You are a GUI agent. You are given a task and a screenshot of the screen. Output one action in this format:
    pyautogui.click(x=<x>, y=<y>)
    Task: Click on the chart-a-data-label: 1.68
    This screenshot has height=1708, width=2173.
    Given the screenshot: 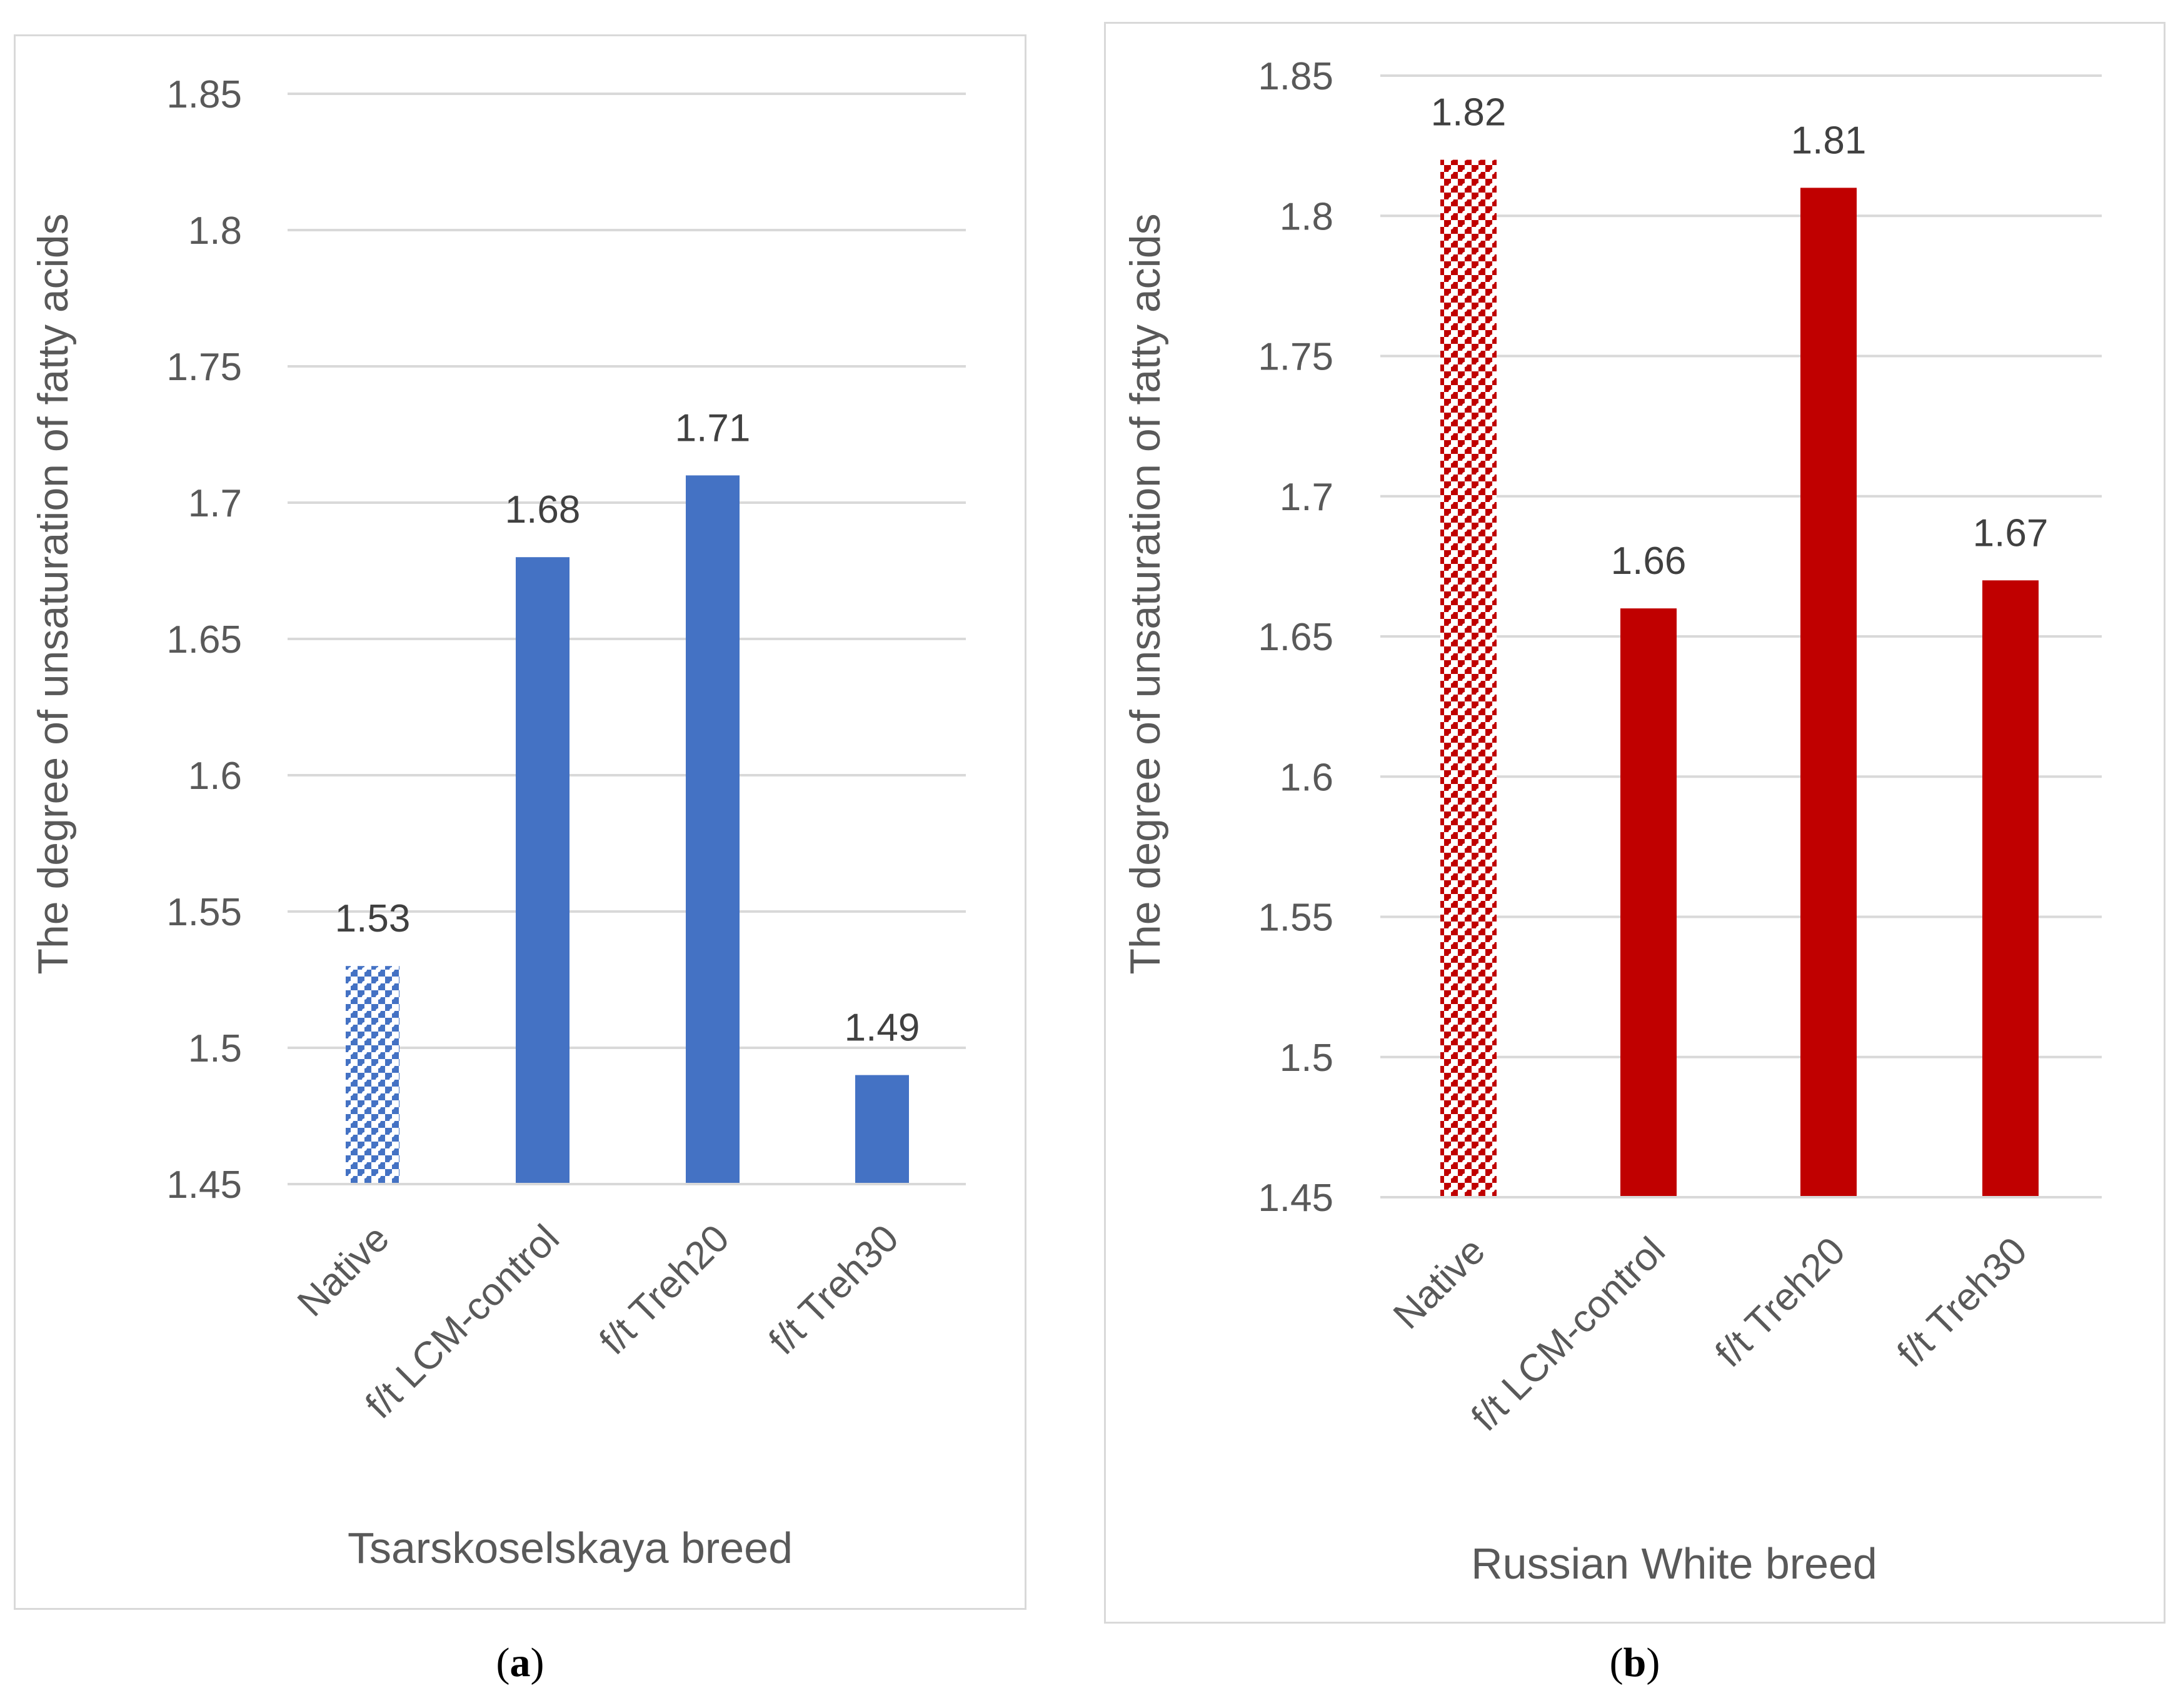 What is the action you would take?
    pyautogui.click(x=543, y=509)
    